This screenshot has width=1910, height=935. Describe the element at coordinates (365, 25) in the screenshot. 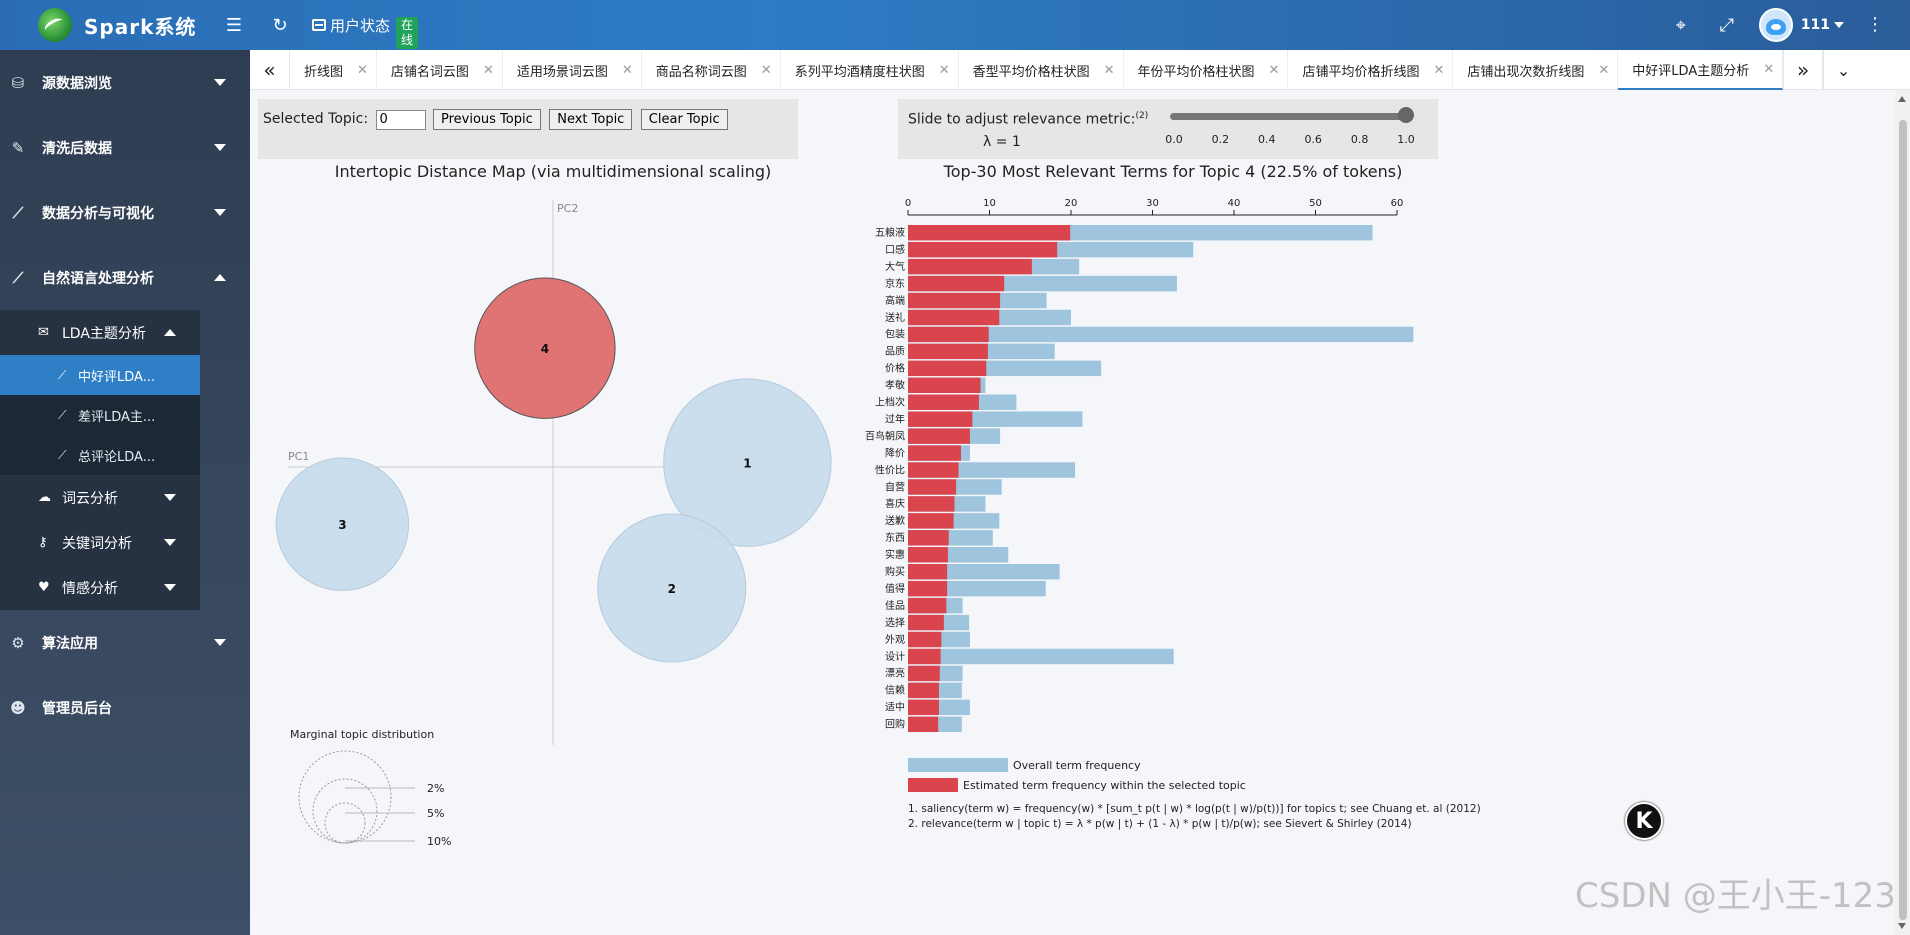

I see `user-status: 用户状态 在线` at that location.